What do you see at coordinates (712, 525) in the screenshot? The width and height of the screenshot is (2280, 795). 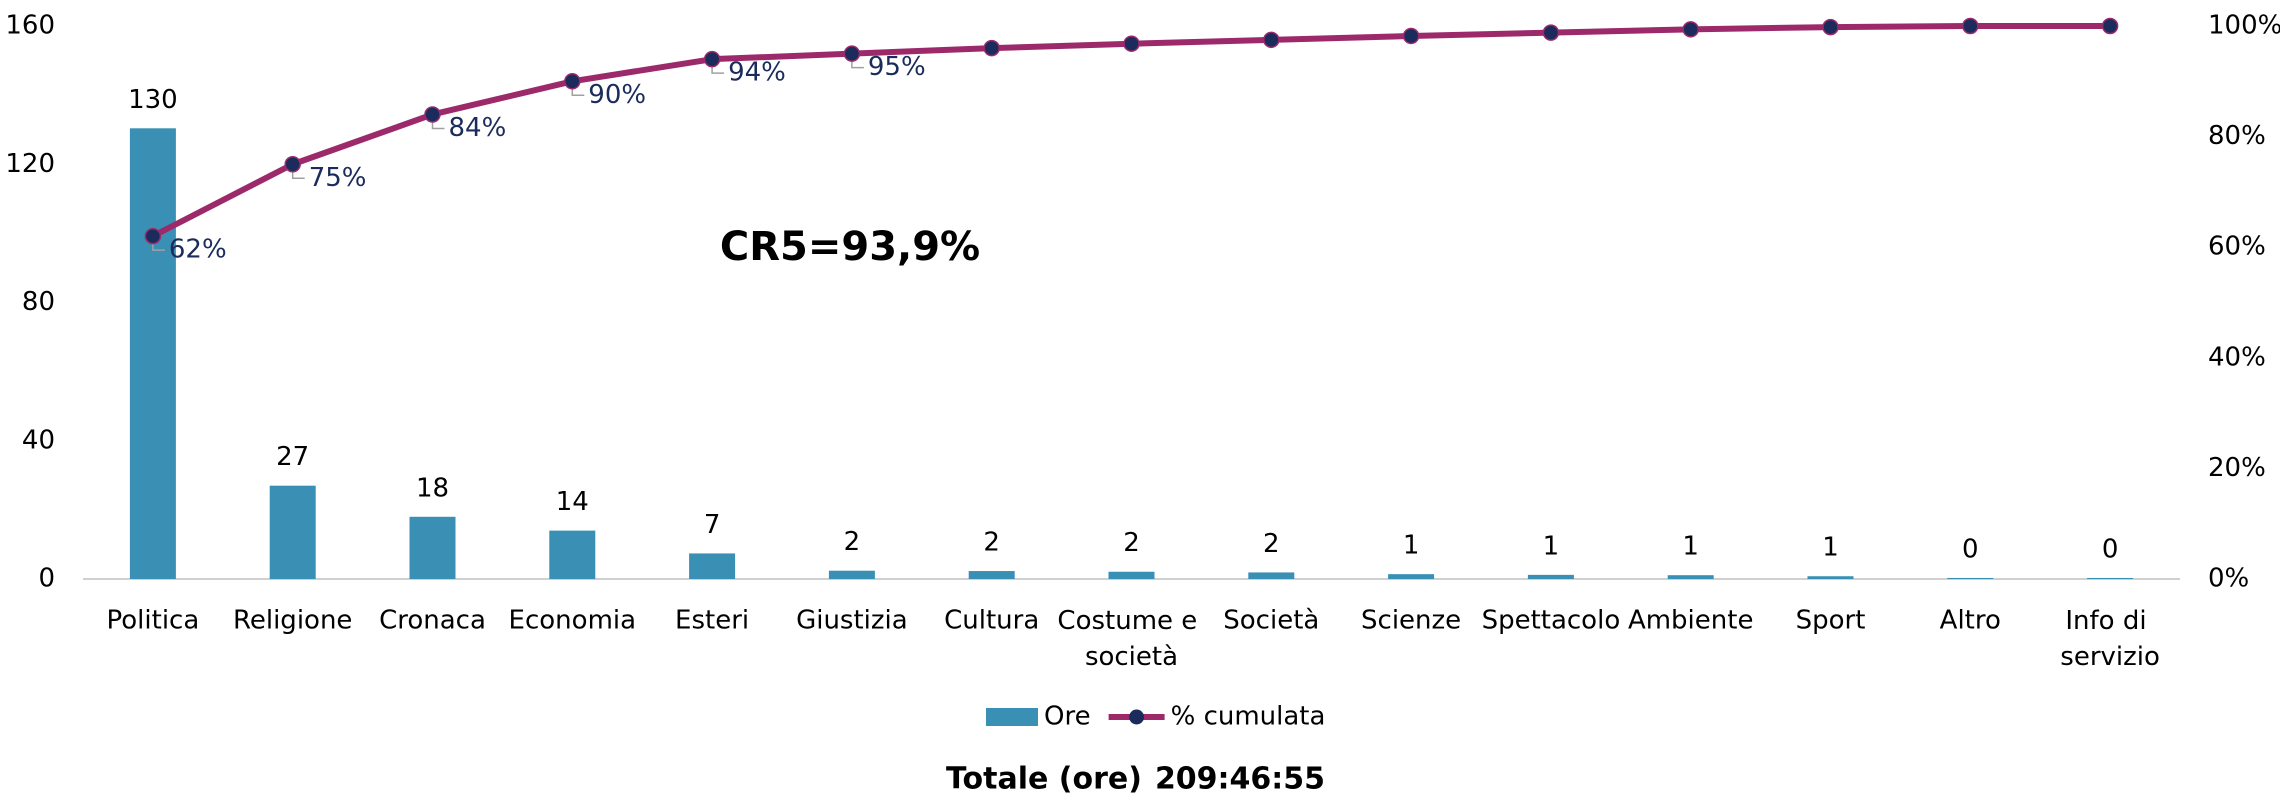 I see `bar-value-label: 7` at bounding box center [712, 525].